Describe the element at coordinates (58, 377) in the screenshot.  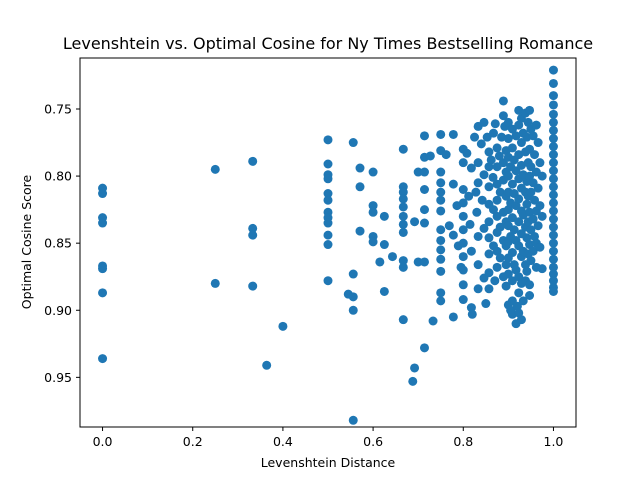
I see `y-tick-label: 0.95` at that location.